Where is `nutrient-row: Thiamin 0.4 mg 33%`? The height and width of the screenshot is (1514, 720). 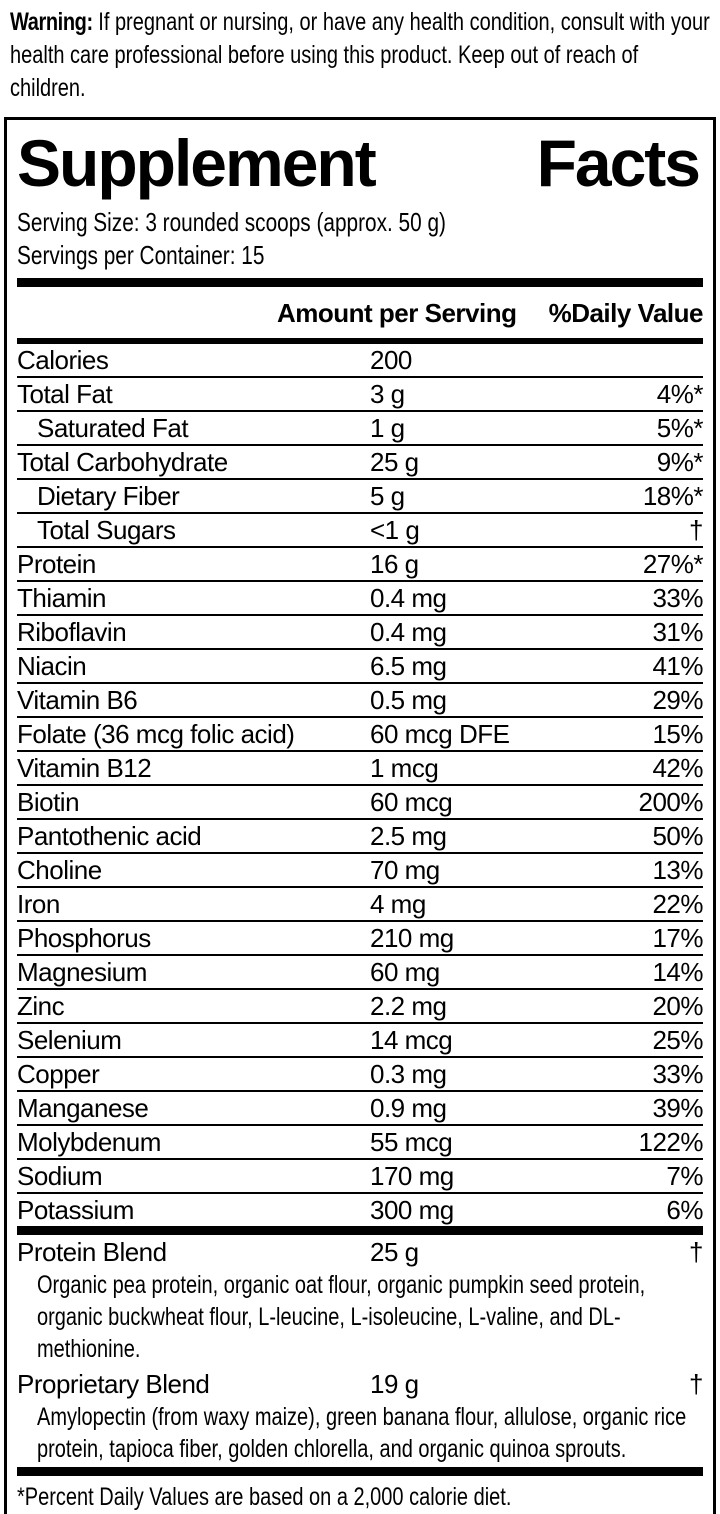
nutrient-row: Thiamin 0.4 mg 33% is located at coordinates (360, 599).